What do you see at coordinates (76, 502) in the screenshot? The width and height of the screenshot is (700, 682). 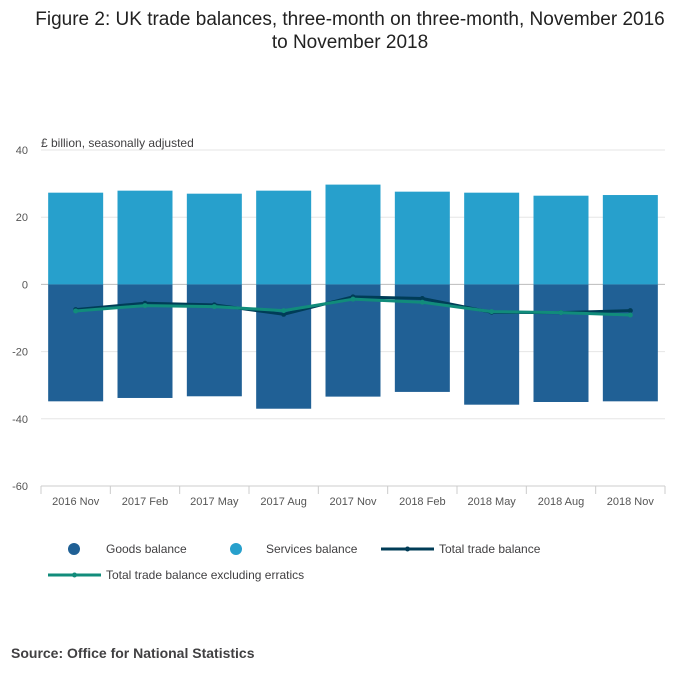 I see `x-tick-label: 2016 Nov` at bounding box center [76, 502].